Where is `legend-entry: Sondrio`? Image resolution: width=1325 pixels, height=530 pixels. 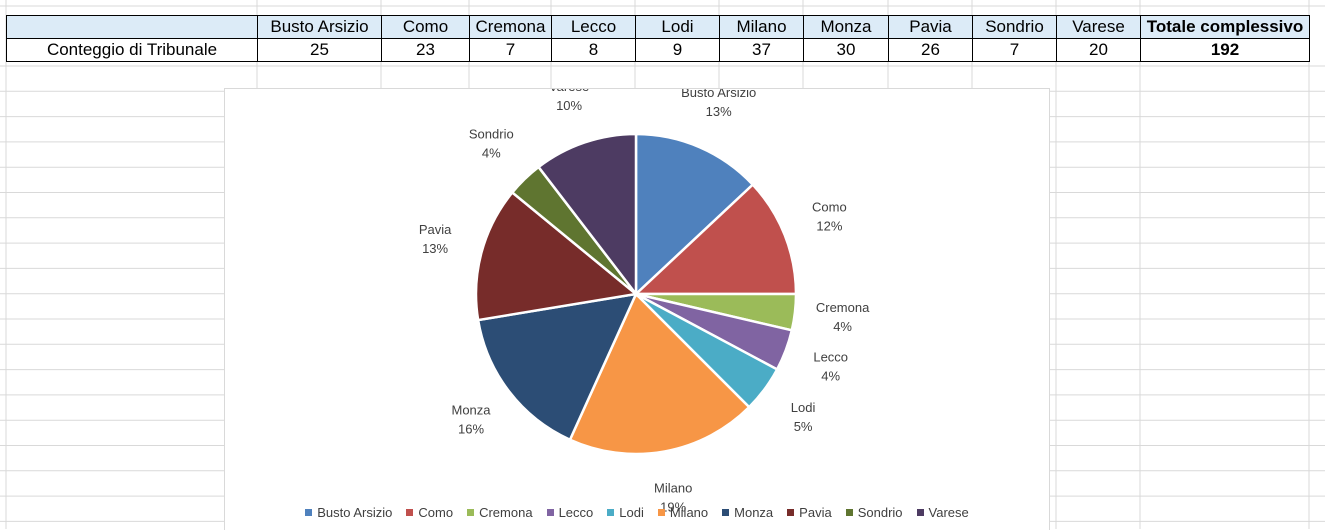
legend-entry: Sondrio is located at coordinates (874, 512).